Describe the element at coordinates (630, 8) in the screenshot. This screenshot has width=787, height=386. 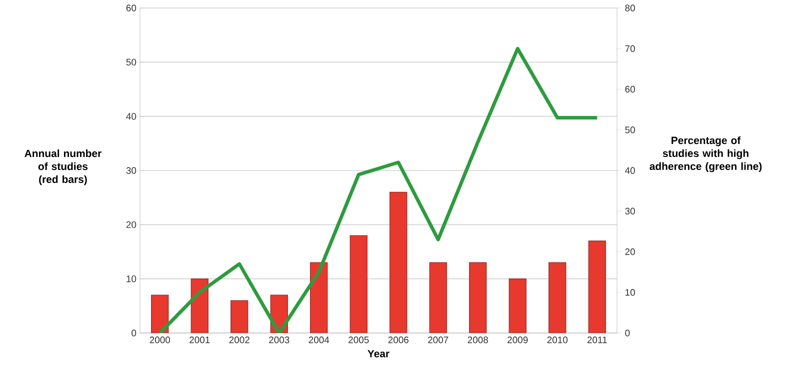
I see `y2-tick-label: 80` at that location.